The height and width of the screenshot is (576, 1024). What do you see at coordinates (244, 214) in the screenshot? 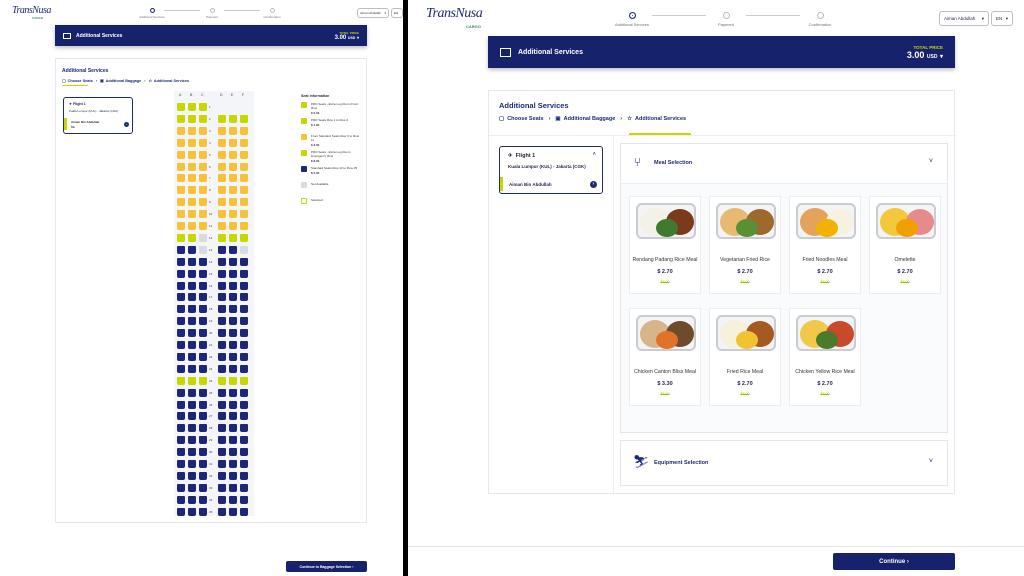
I see `seat-10F` at bounding box center [244, 214].